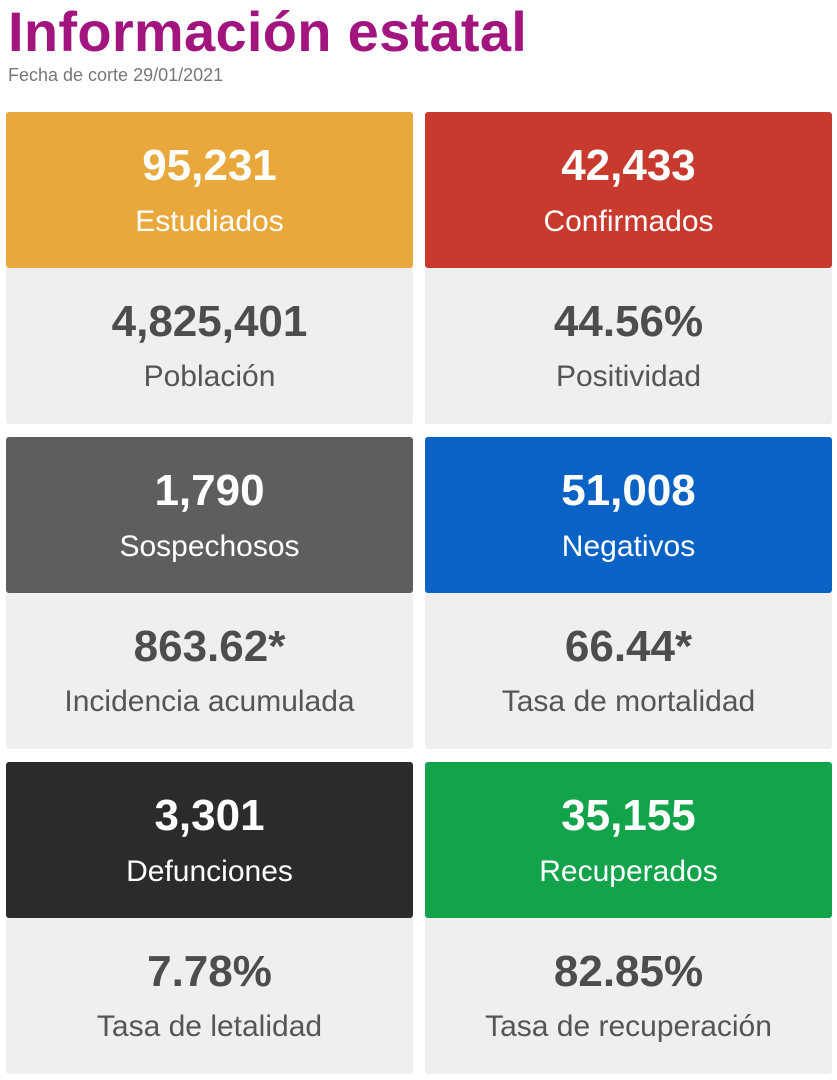 The height and width of the screenshot is (1080, 837). I want to click on stat-value: 51,008, so click(628, 490).